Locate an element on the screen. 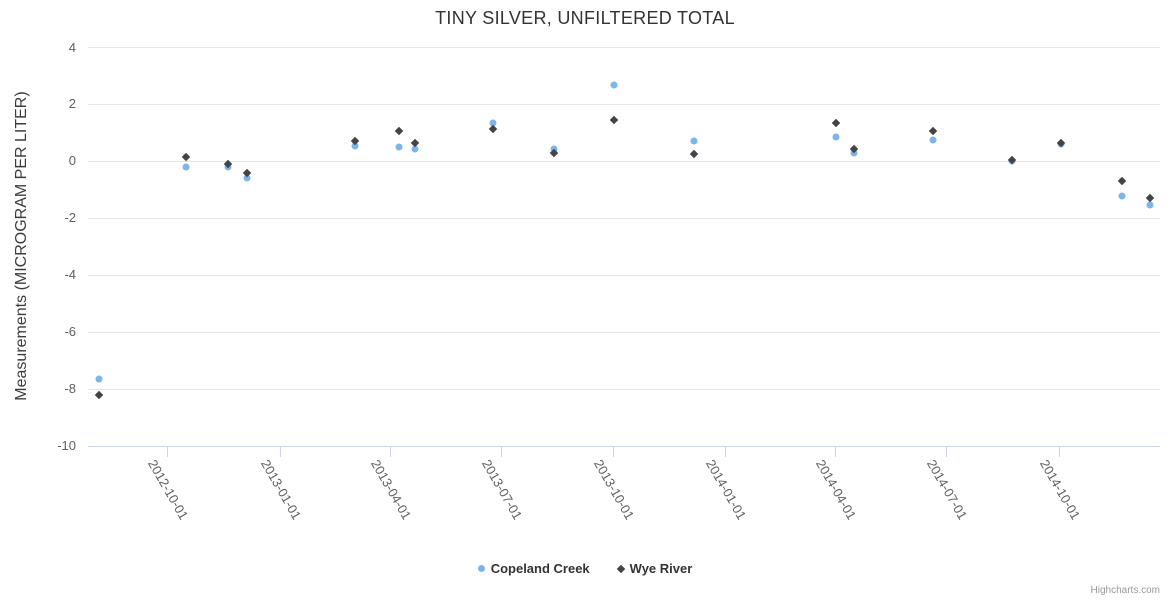 The height and width of the screenshot is (600, 1170). x-axis-label: 2014-01-01 is located at coordinates (726, 490).